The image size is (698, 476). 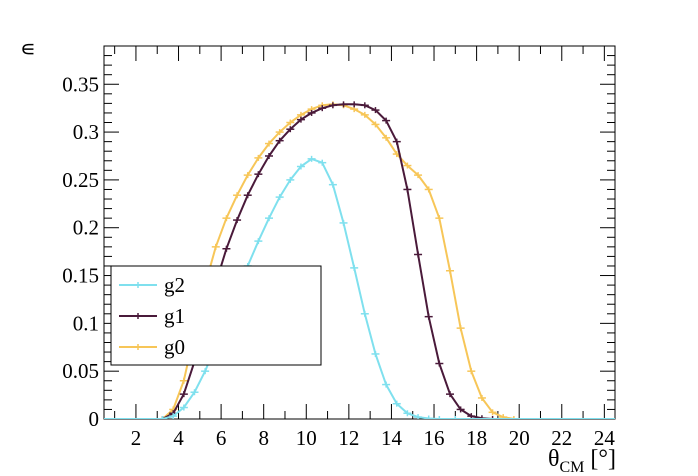 What do you see at coordinates (348, 438) in the screenshot?
I see `x-tick-label: 12` at bounding box center [348, 438].